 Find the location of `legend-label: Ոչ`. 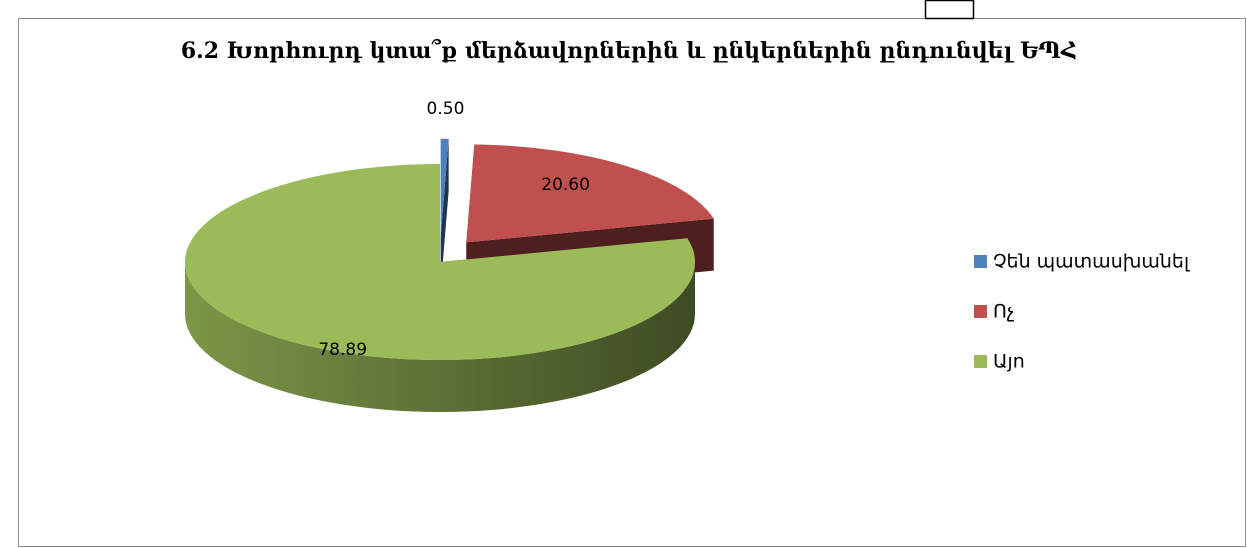

legend-label: Ոչ is located at coordinates (1004, 312).